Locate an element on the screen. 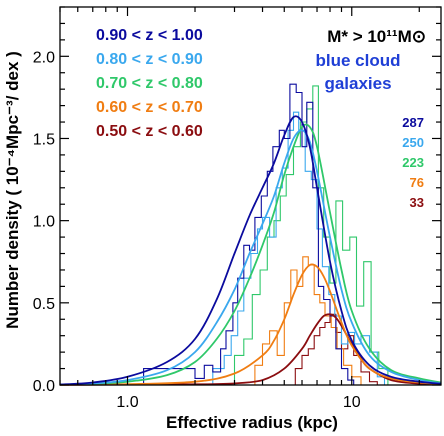 The image size is (444, 436). count-label-0: 287 is located at coordinates (413, 122).